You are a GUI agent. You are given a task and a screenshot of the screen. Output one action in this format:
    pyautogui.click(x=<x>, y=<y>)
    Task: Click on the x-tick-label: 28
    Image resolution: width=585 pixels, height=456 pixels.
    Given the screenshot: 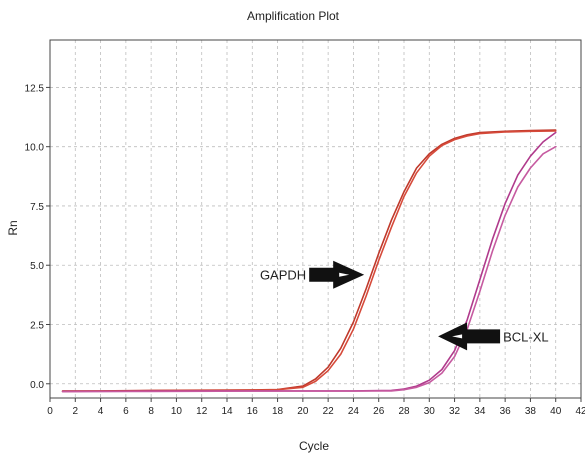 What is the action you would take?
    pyautogui.click(x=404, y=411)
    